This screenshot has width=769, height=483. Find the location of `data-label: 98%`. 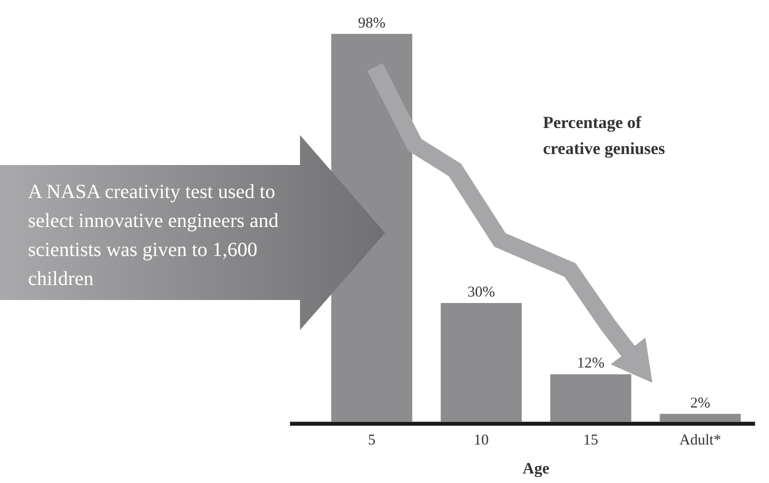

data-label: 98% is located at coordinates (372, 23).